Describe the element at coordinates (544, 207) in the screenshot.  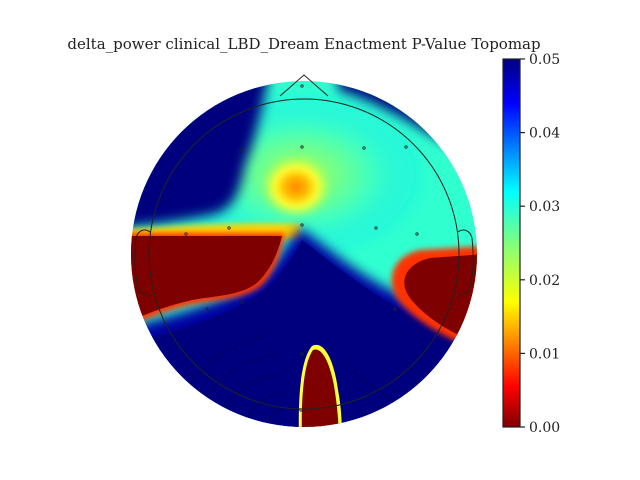
I see `colorbar-tick-label: 0.03` at that location.